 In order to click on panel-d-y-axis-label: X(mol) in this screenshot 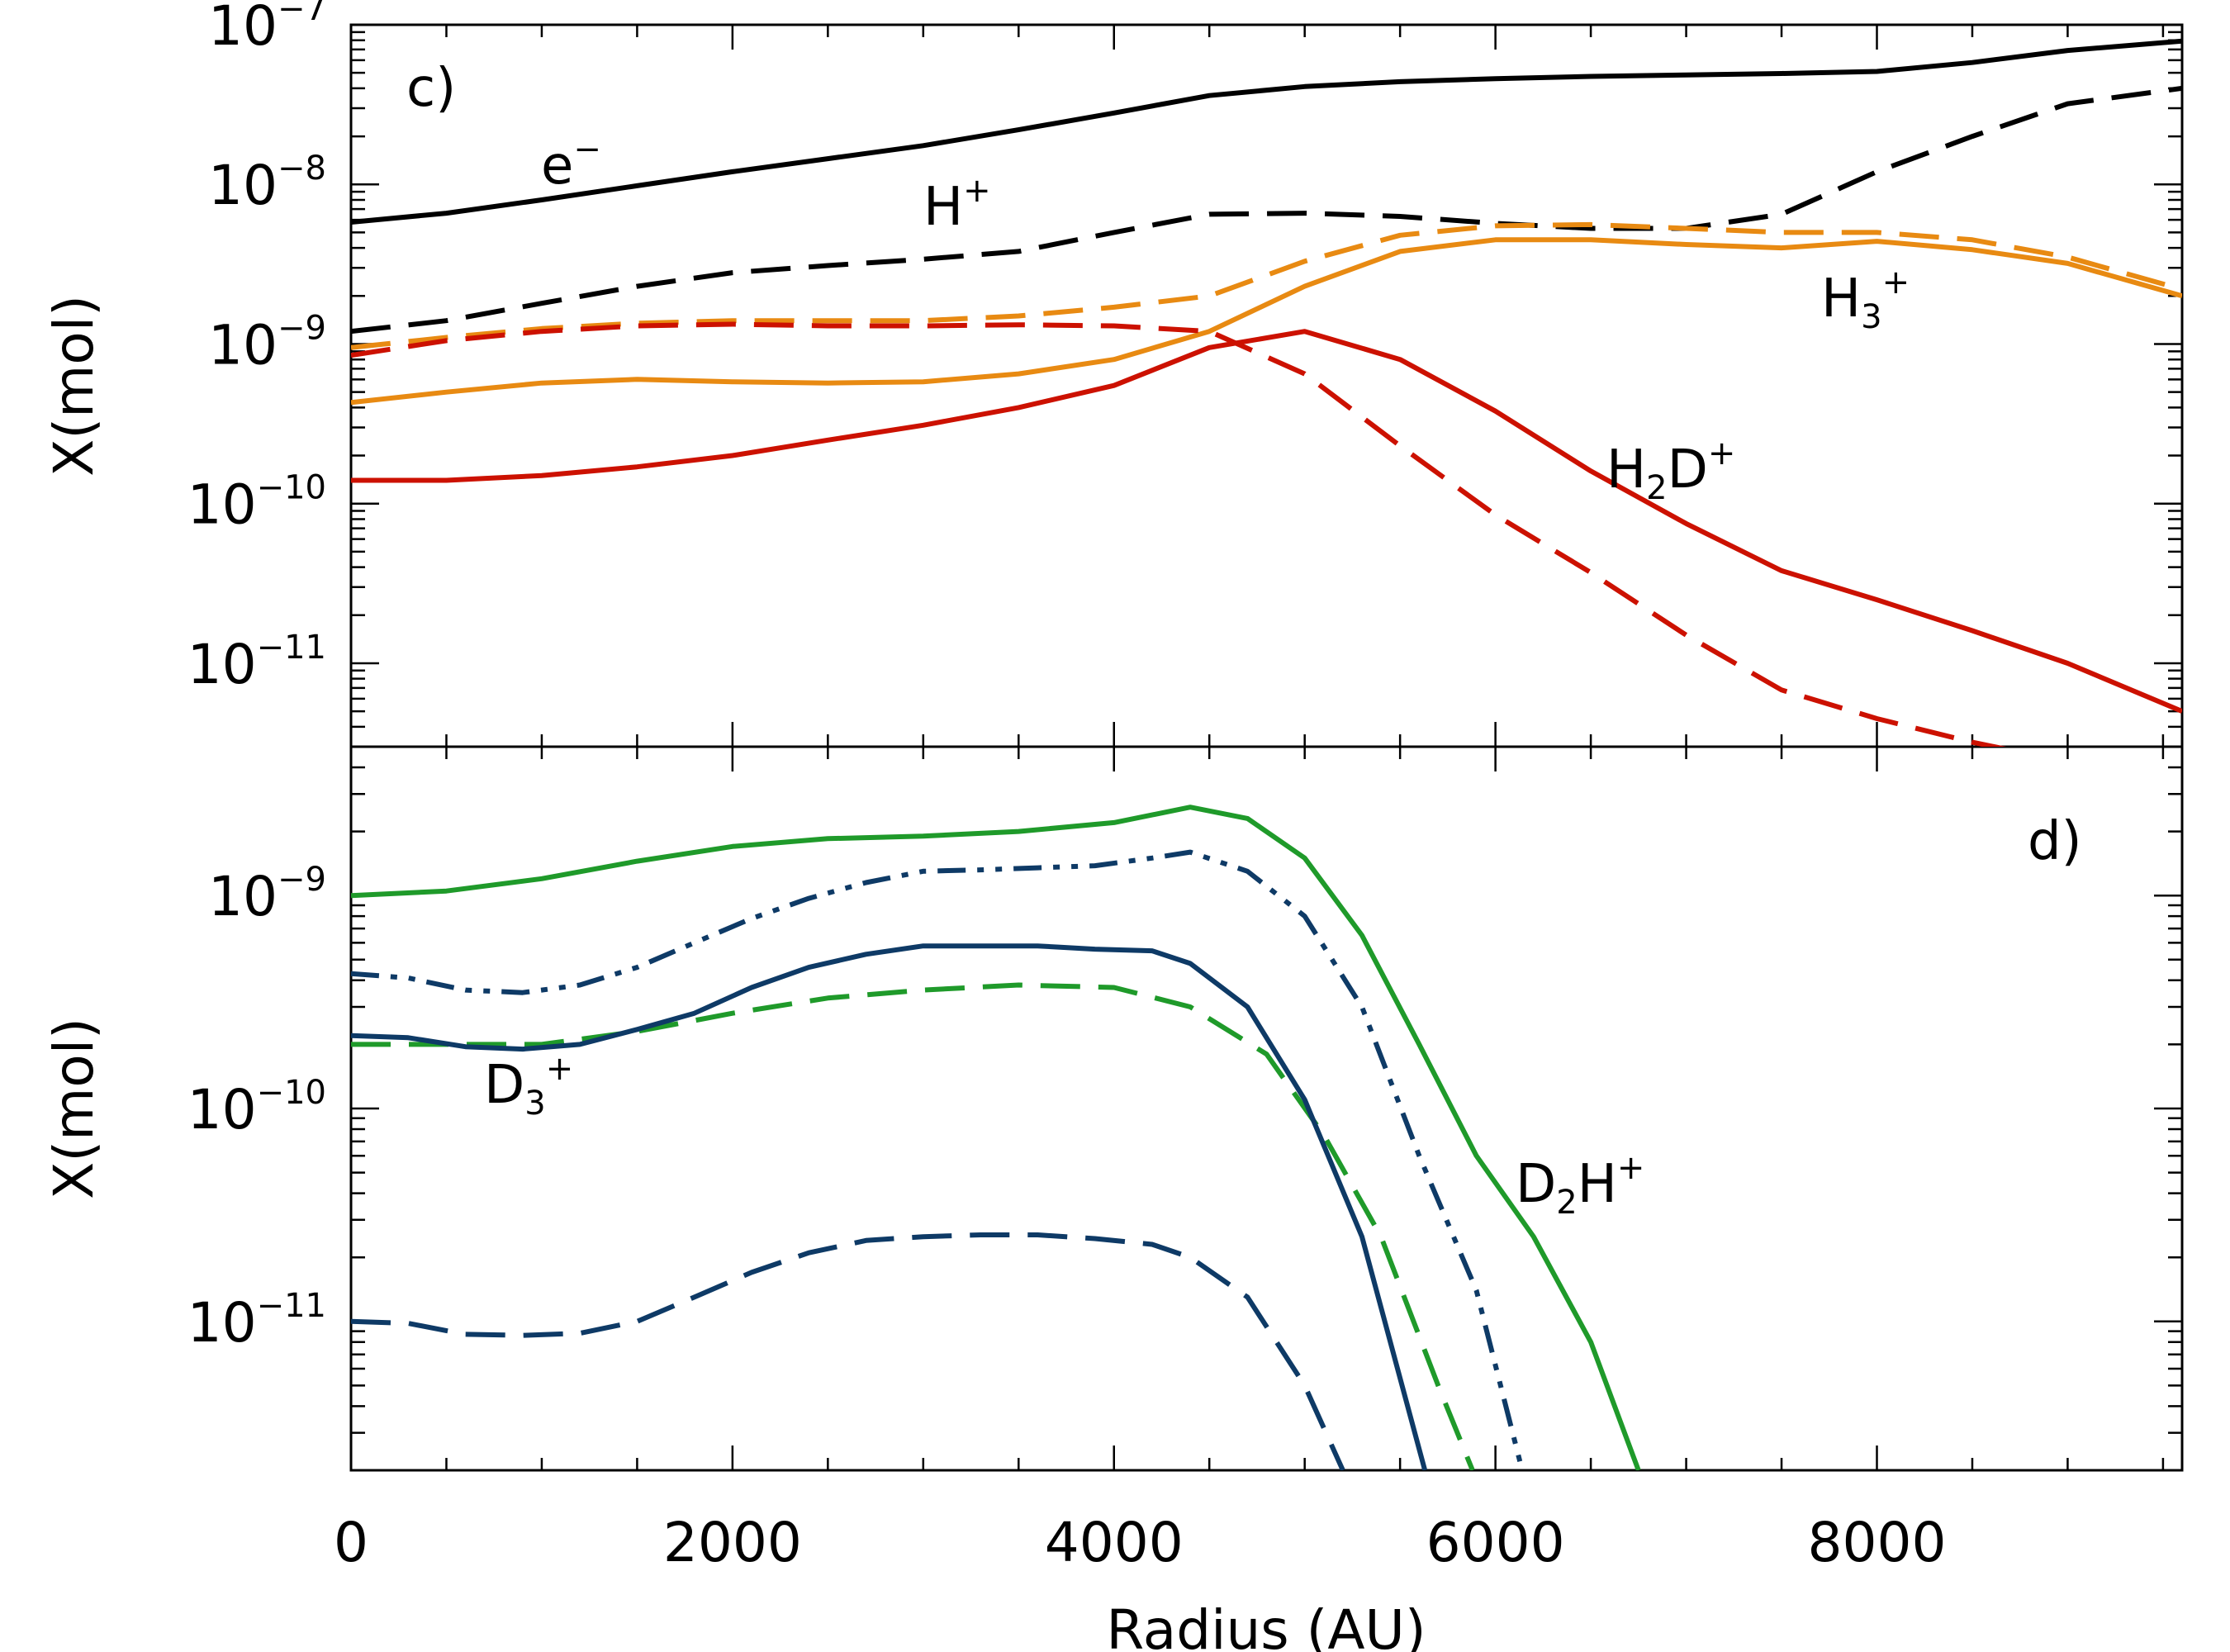, I will do `click(74, 1108)`.